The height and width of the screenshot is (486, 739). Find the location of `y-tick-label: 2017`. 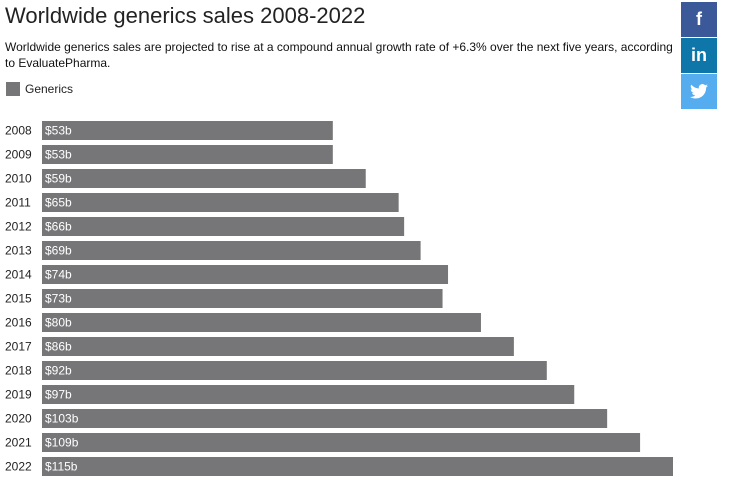

y-tick-label: 2017 is located at coordinates (18, 347).